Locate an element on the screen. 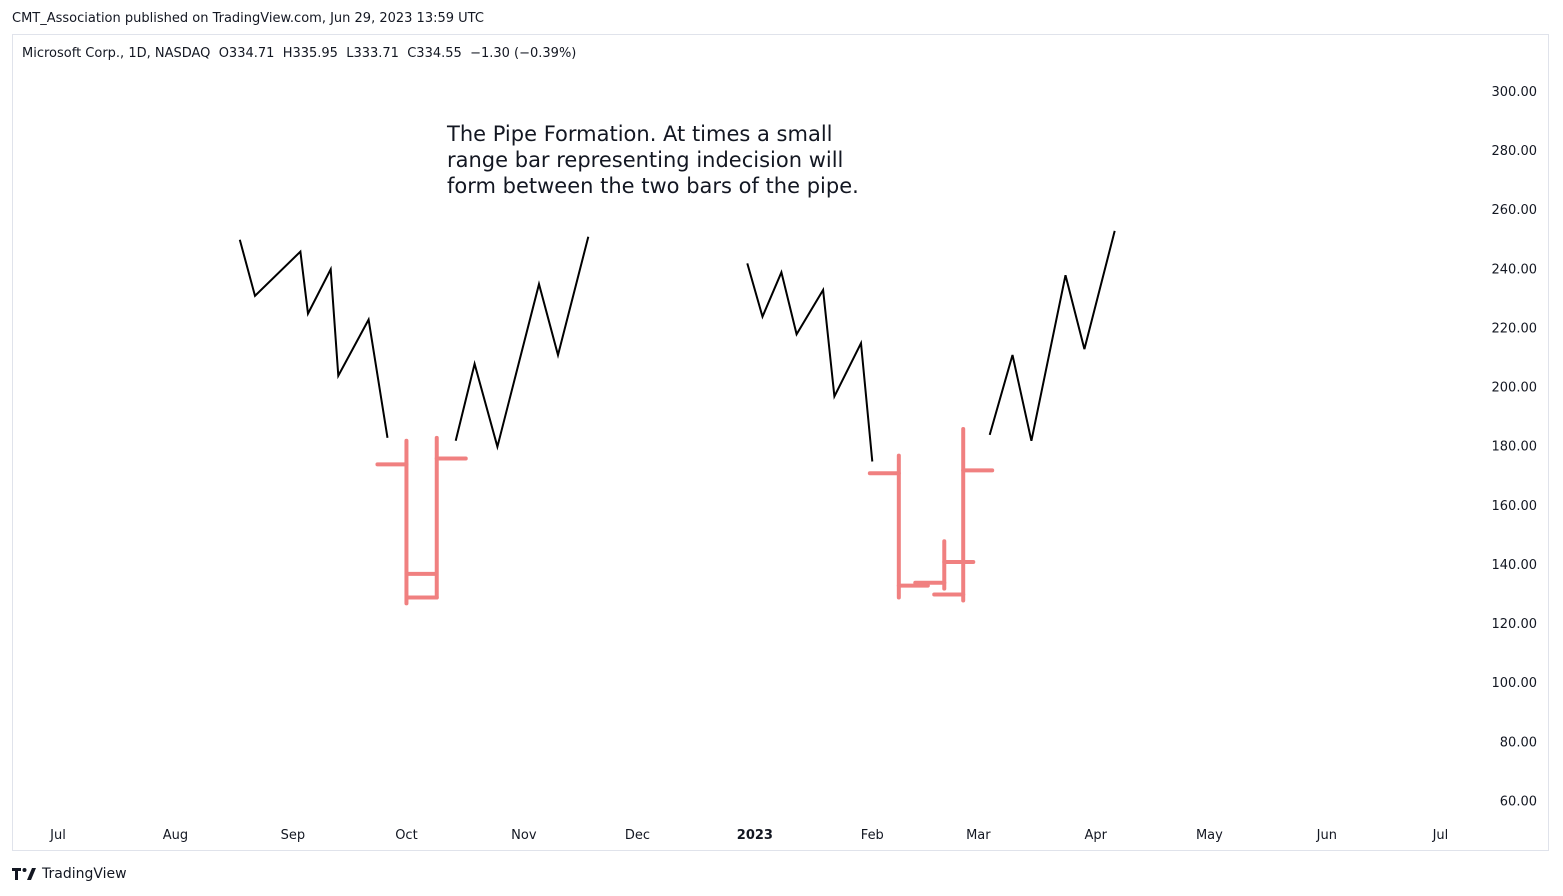  y-tick-label: 220.00 is located at coordinates (1515, 328).